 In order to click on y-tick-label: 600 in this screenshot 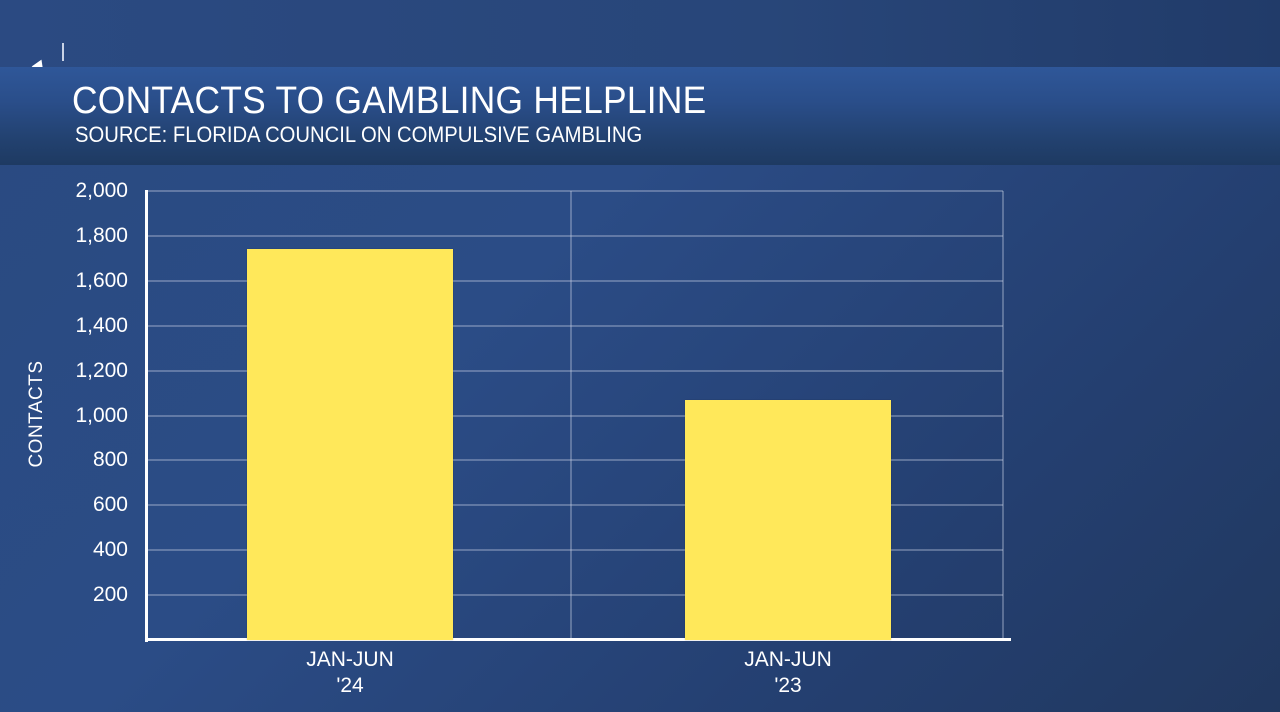, I will do `click(110, 505)`.